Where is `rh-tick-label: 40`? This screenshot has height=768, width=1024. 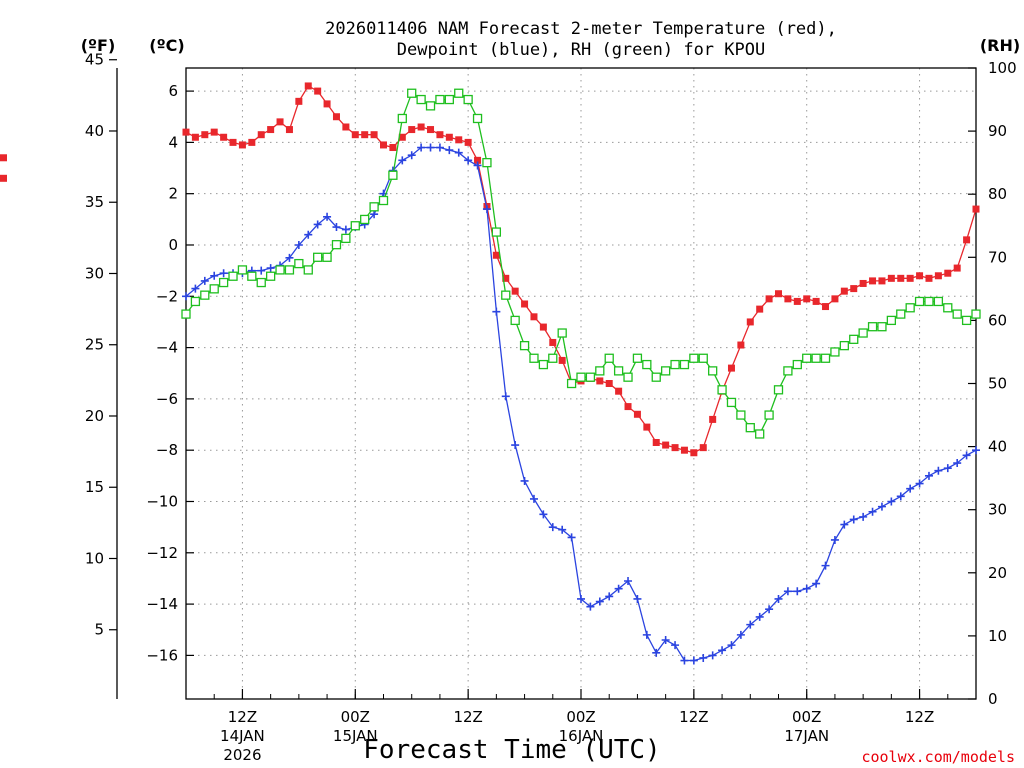
rh-tick-label: 40 is located at coordinates (997, 447).